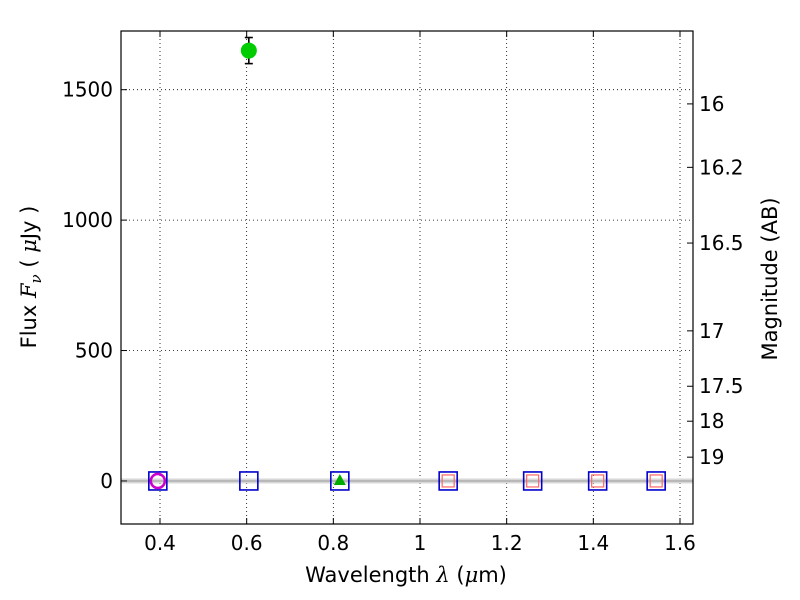 Image resolution: width=800 pixels, height=600 pixels. I want to click on data-point-open-circle, so click(158, 481).